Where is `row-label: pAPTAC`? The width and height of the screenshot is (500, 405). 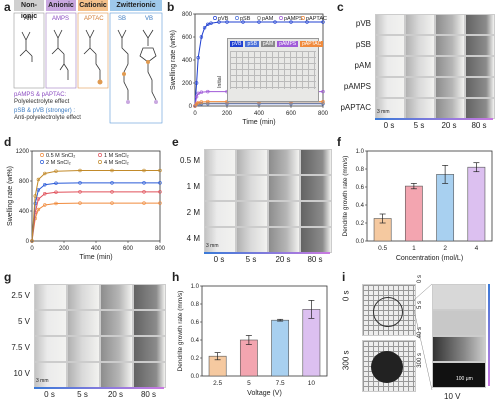
row-label: pAPTAC is located at coordinates (355, 107).